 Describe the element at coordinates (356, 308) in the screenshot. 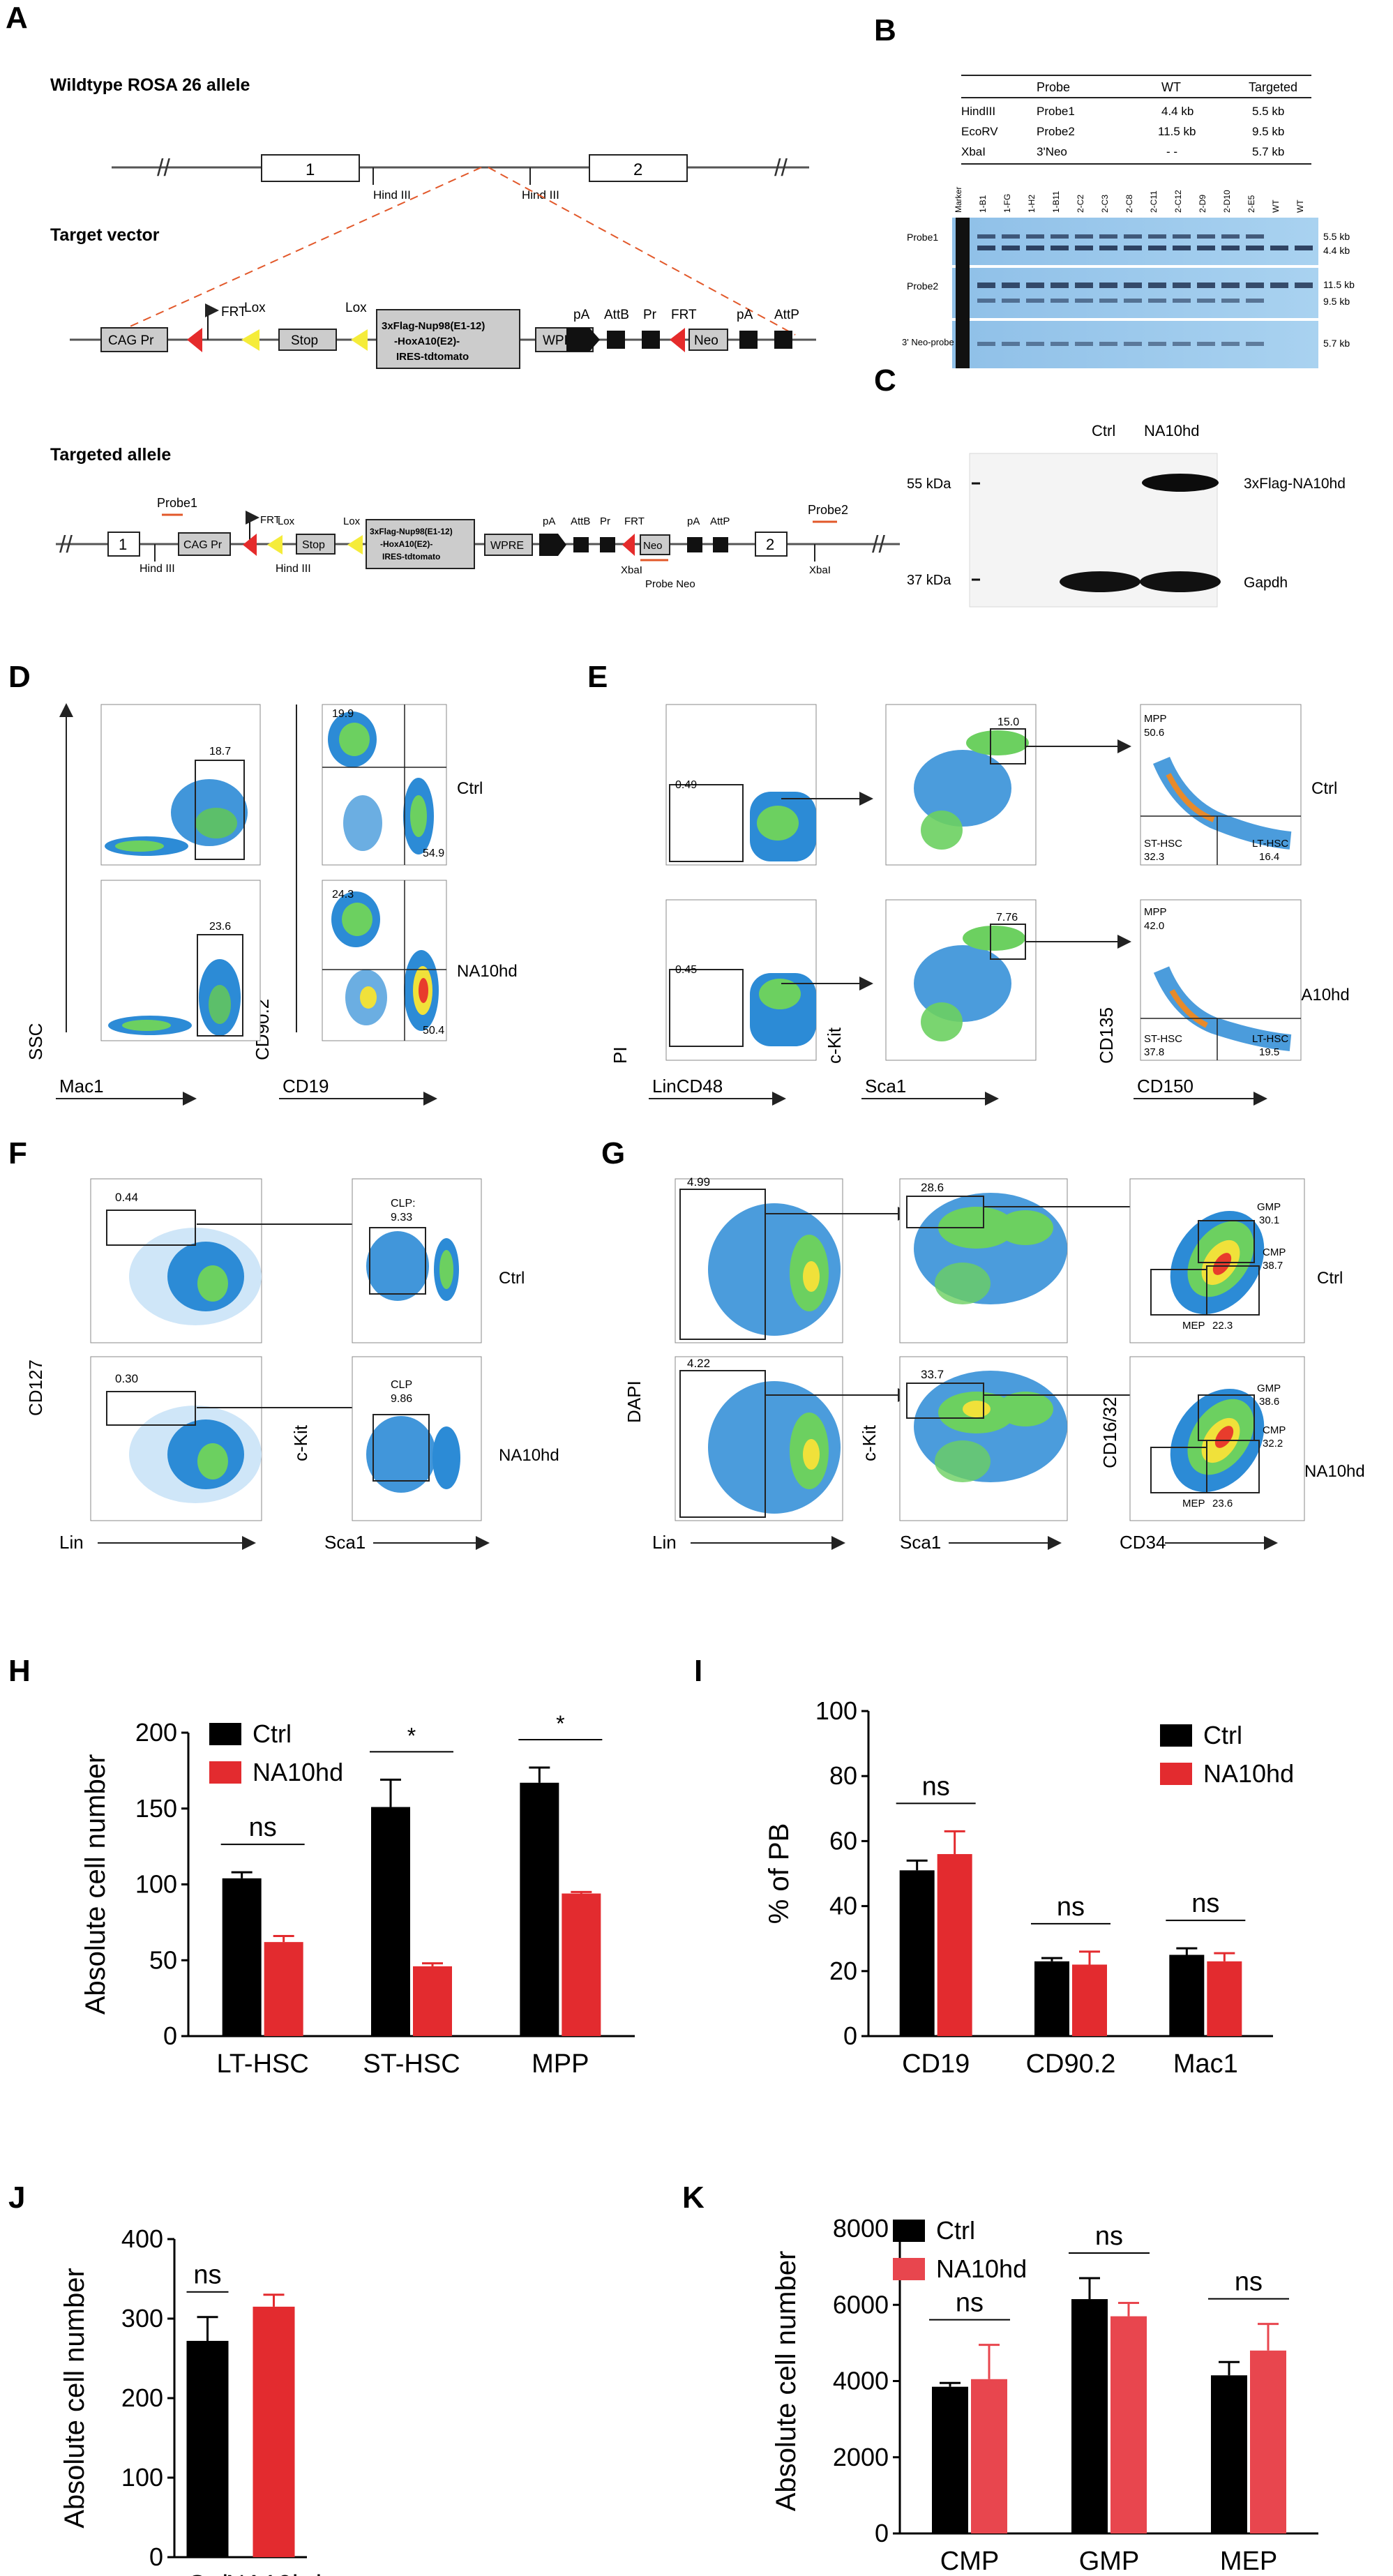

I see `vector-lox-label-2: Lox` at that location.